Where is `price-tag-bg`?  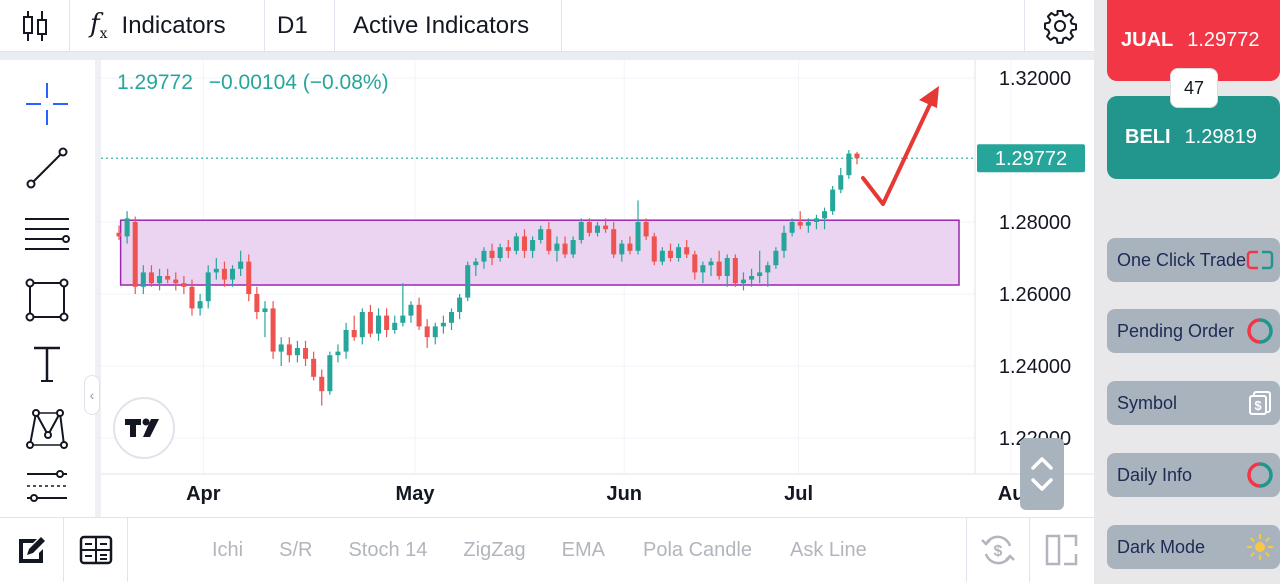 price-tag-bg is located at coordinates (1031, 158).